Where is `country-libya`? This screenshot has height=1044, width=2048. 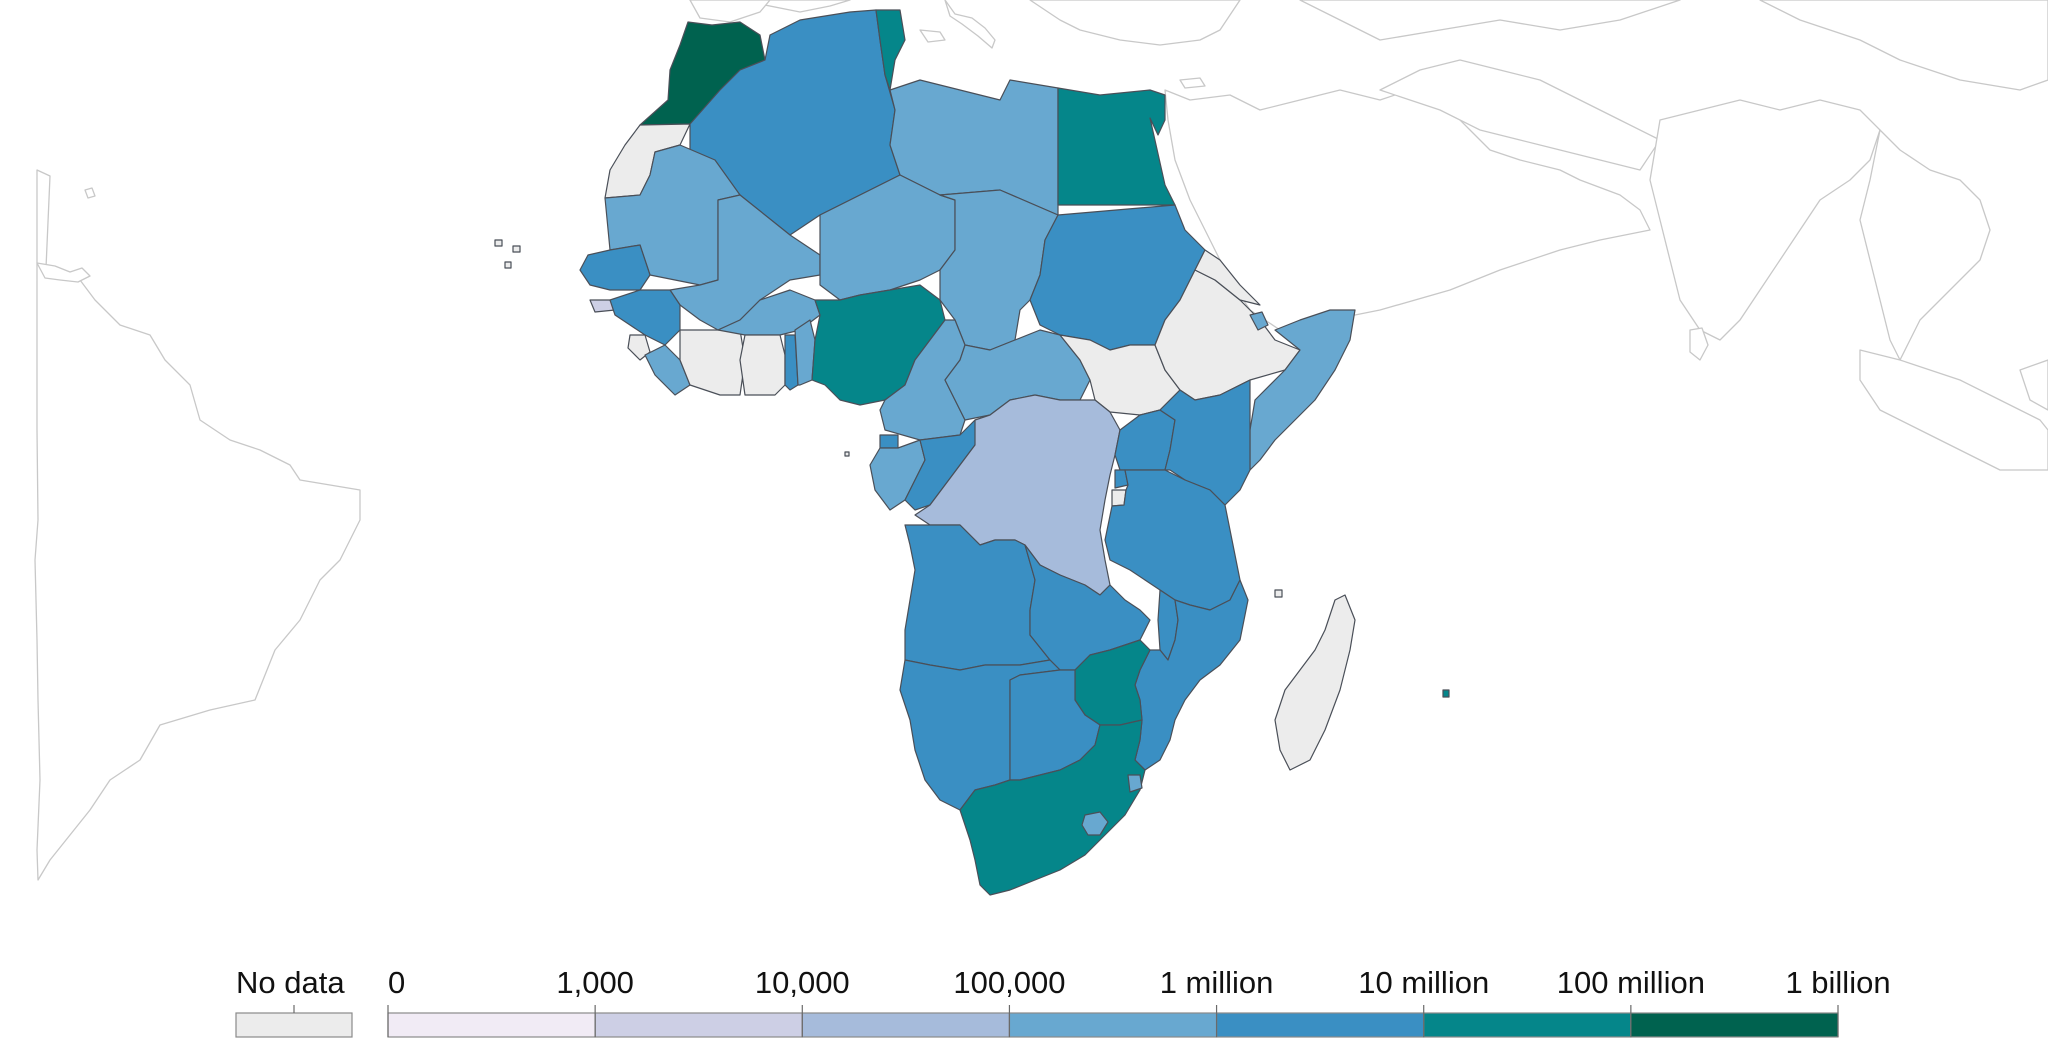 country-libya is located at coordinates (974, 147).